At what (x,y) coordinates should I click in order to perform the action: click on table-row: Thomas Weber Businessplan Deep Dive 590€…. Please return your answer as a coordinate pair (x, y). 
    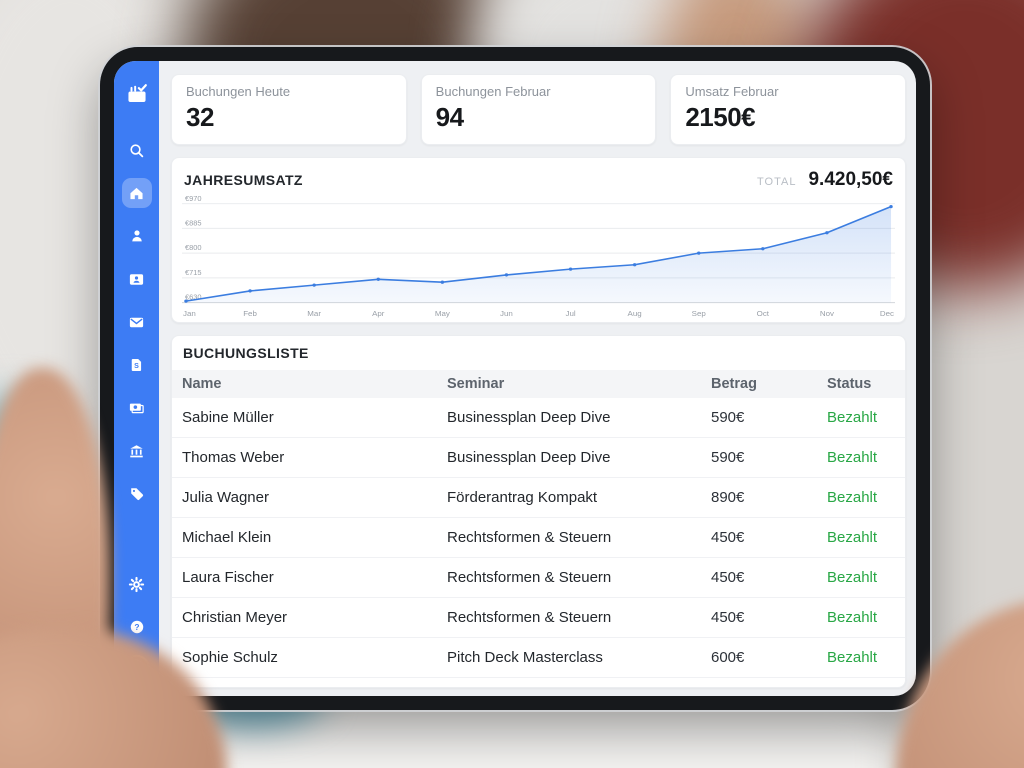
    Looking at the image, I should click on (538, 458).